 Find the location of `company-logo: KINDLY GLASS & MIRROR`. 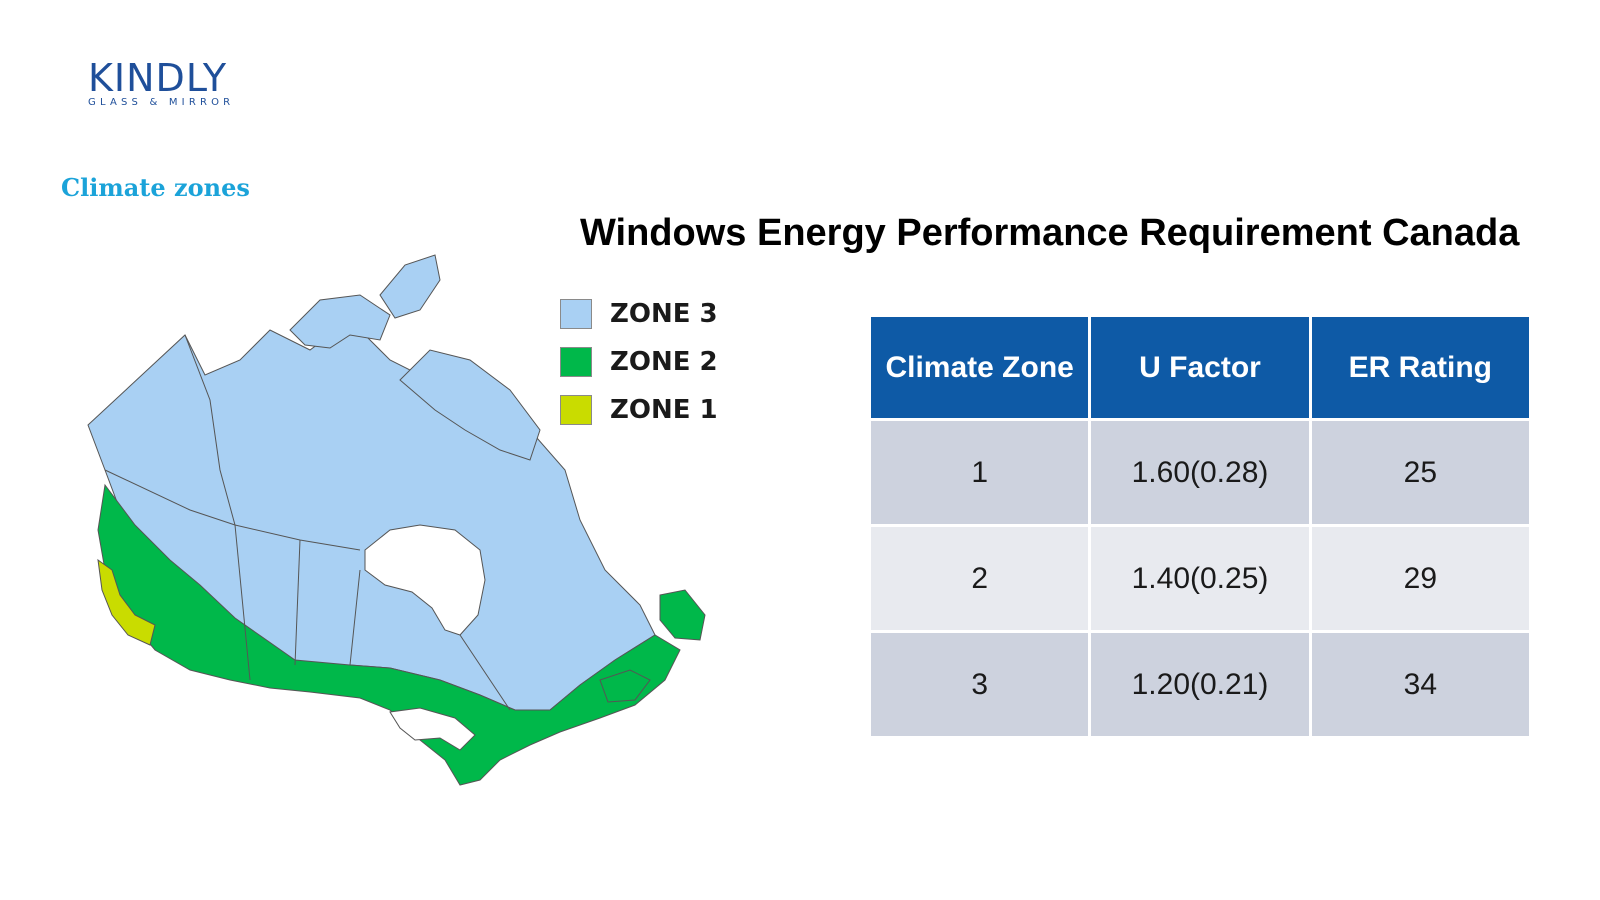

company-logo: KINDLY GLASS & MIRROR is located at coordinates (168, 83).